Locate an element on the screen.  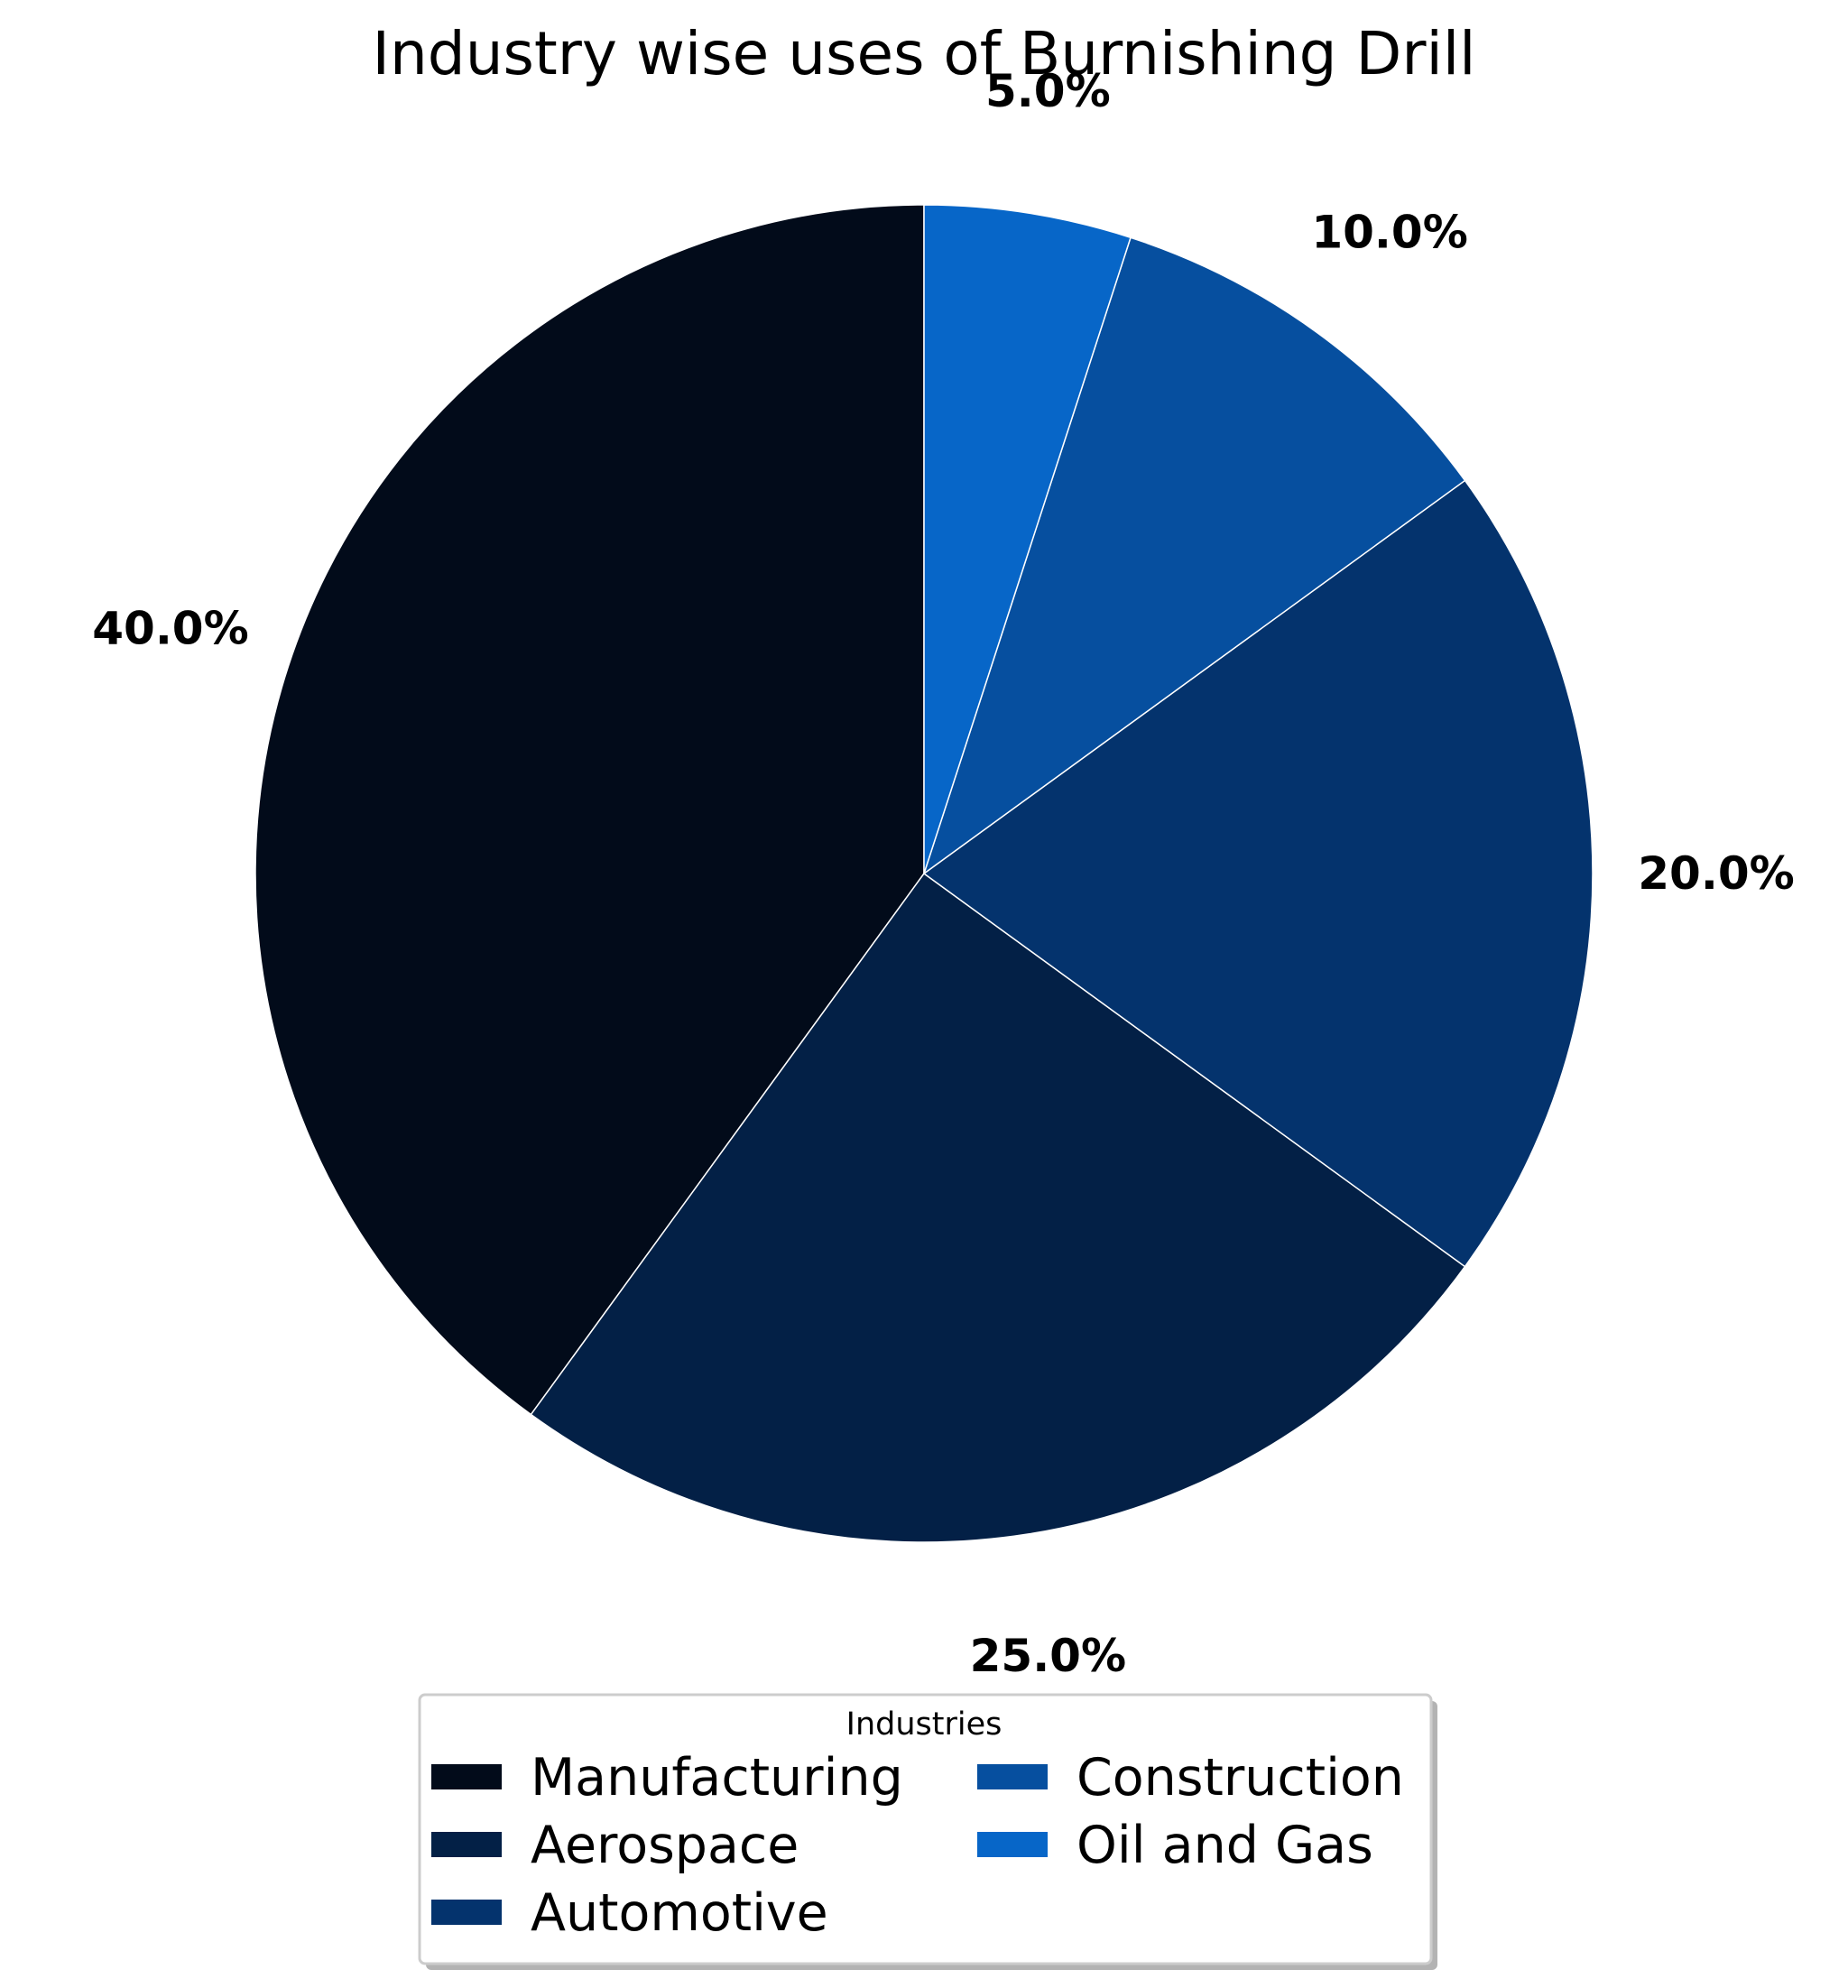
legend-swatch-manufacturing is located at coordinates (467, 1776).